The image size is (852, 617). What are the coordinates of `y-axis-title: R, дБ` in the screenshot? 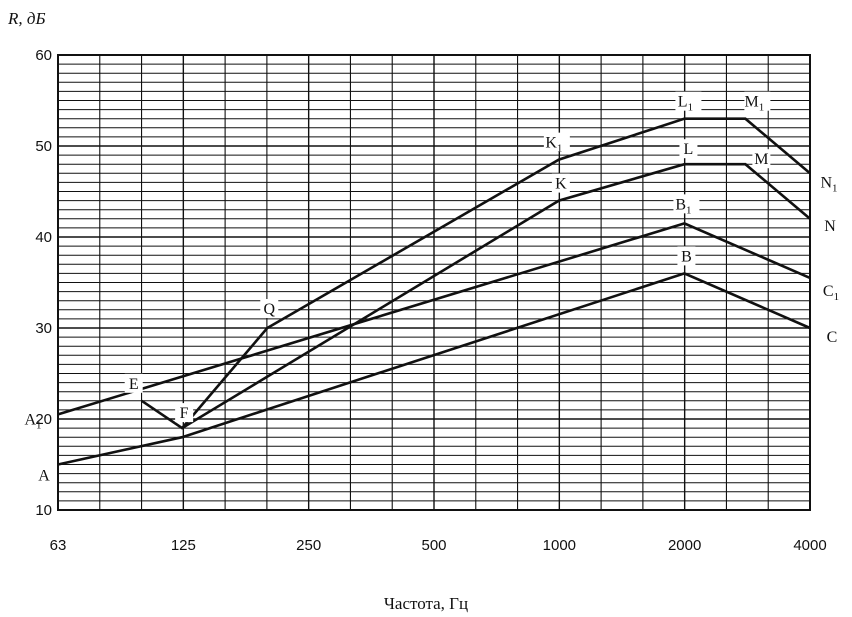 It's located at (26, 18).